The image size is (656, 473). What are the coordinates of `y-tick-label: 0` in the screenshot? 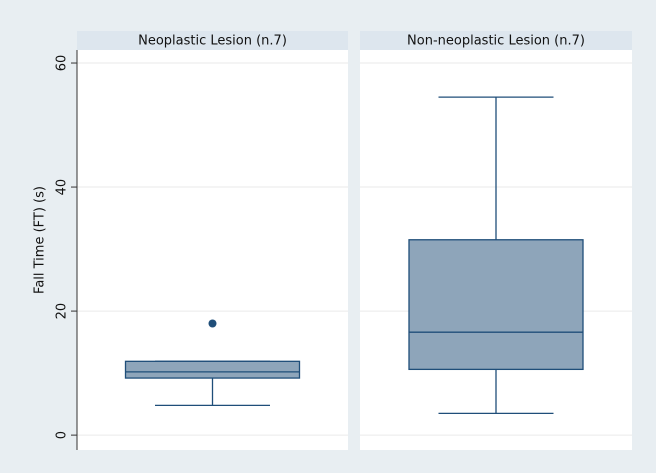 It's located at (62, 435).